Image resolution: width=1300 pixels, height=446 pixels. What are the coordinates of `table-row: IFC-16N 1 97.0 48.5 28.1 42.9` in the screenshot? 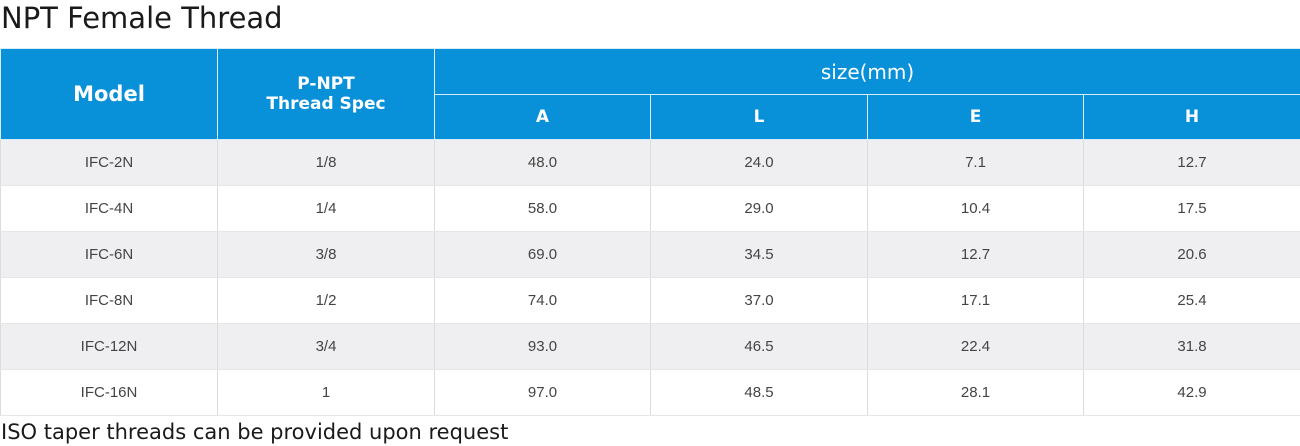 It's located at (650, 392).